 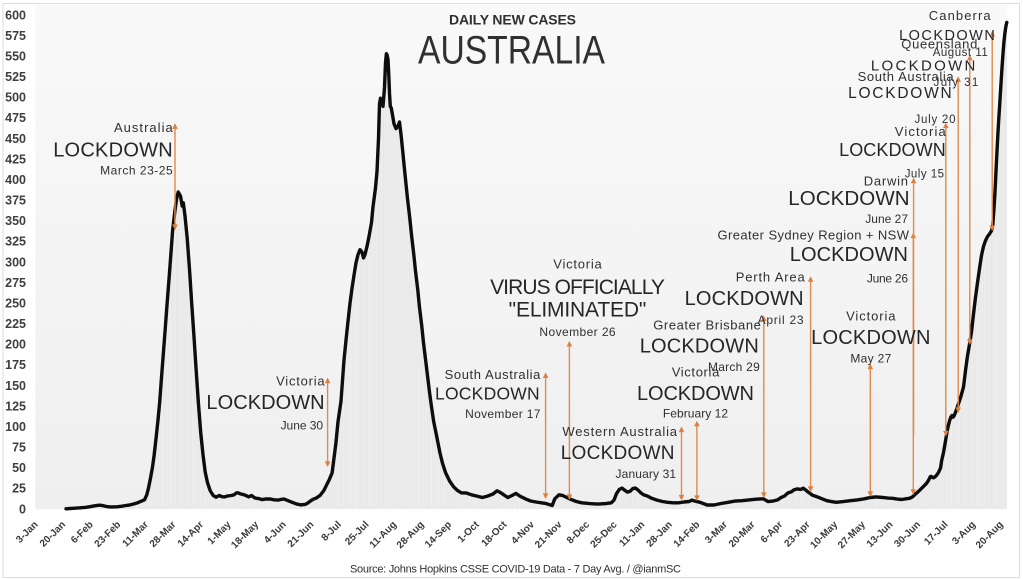 I want to click on svg-text: 350, so click(x=15, y=221).